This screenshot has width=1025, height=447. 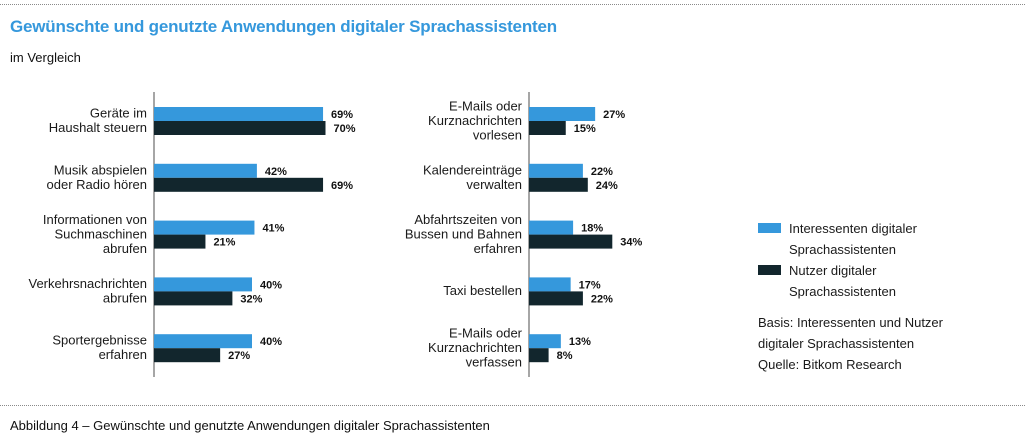 What do you see at coordinates (592, 229) in the screenshot?
I see `value-label: 18%` at bounding box center [592, 229].